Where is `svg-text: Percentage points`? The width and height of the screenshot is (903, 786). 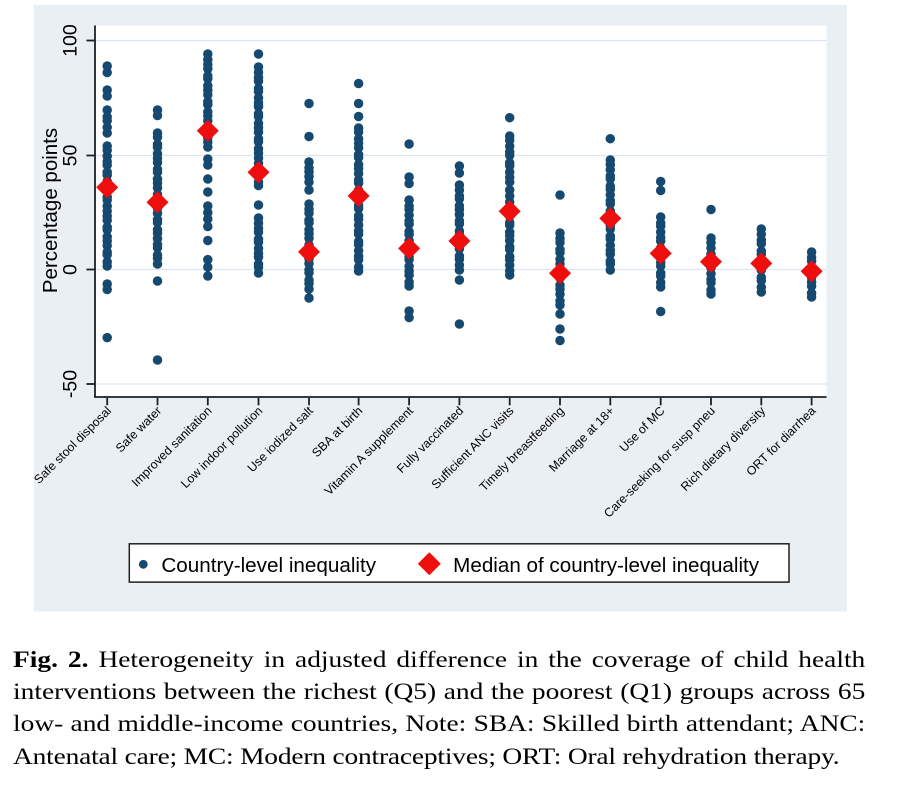 svg-text: Percentage points is located at coordinates (50, 210).